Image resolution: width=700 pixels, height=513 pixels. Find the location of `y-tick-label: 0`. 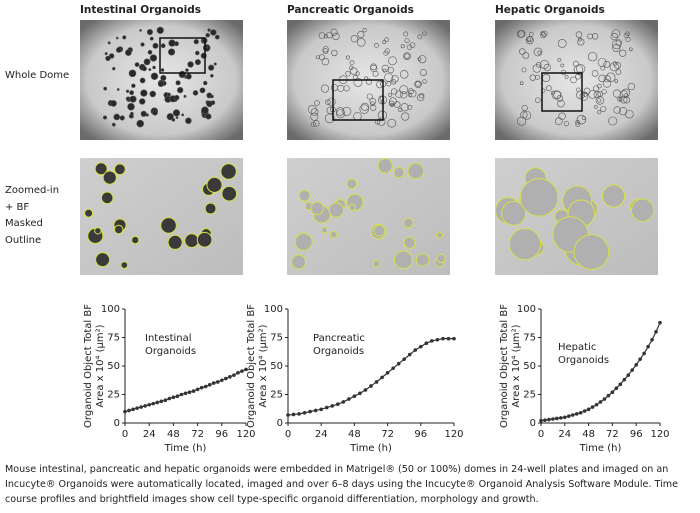

y-tick-label: 0 is located at coordinates (117, 423).